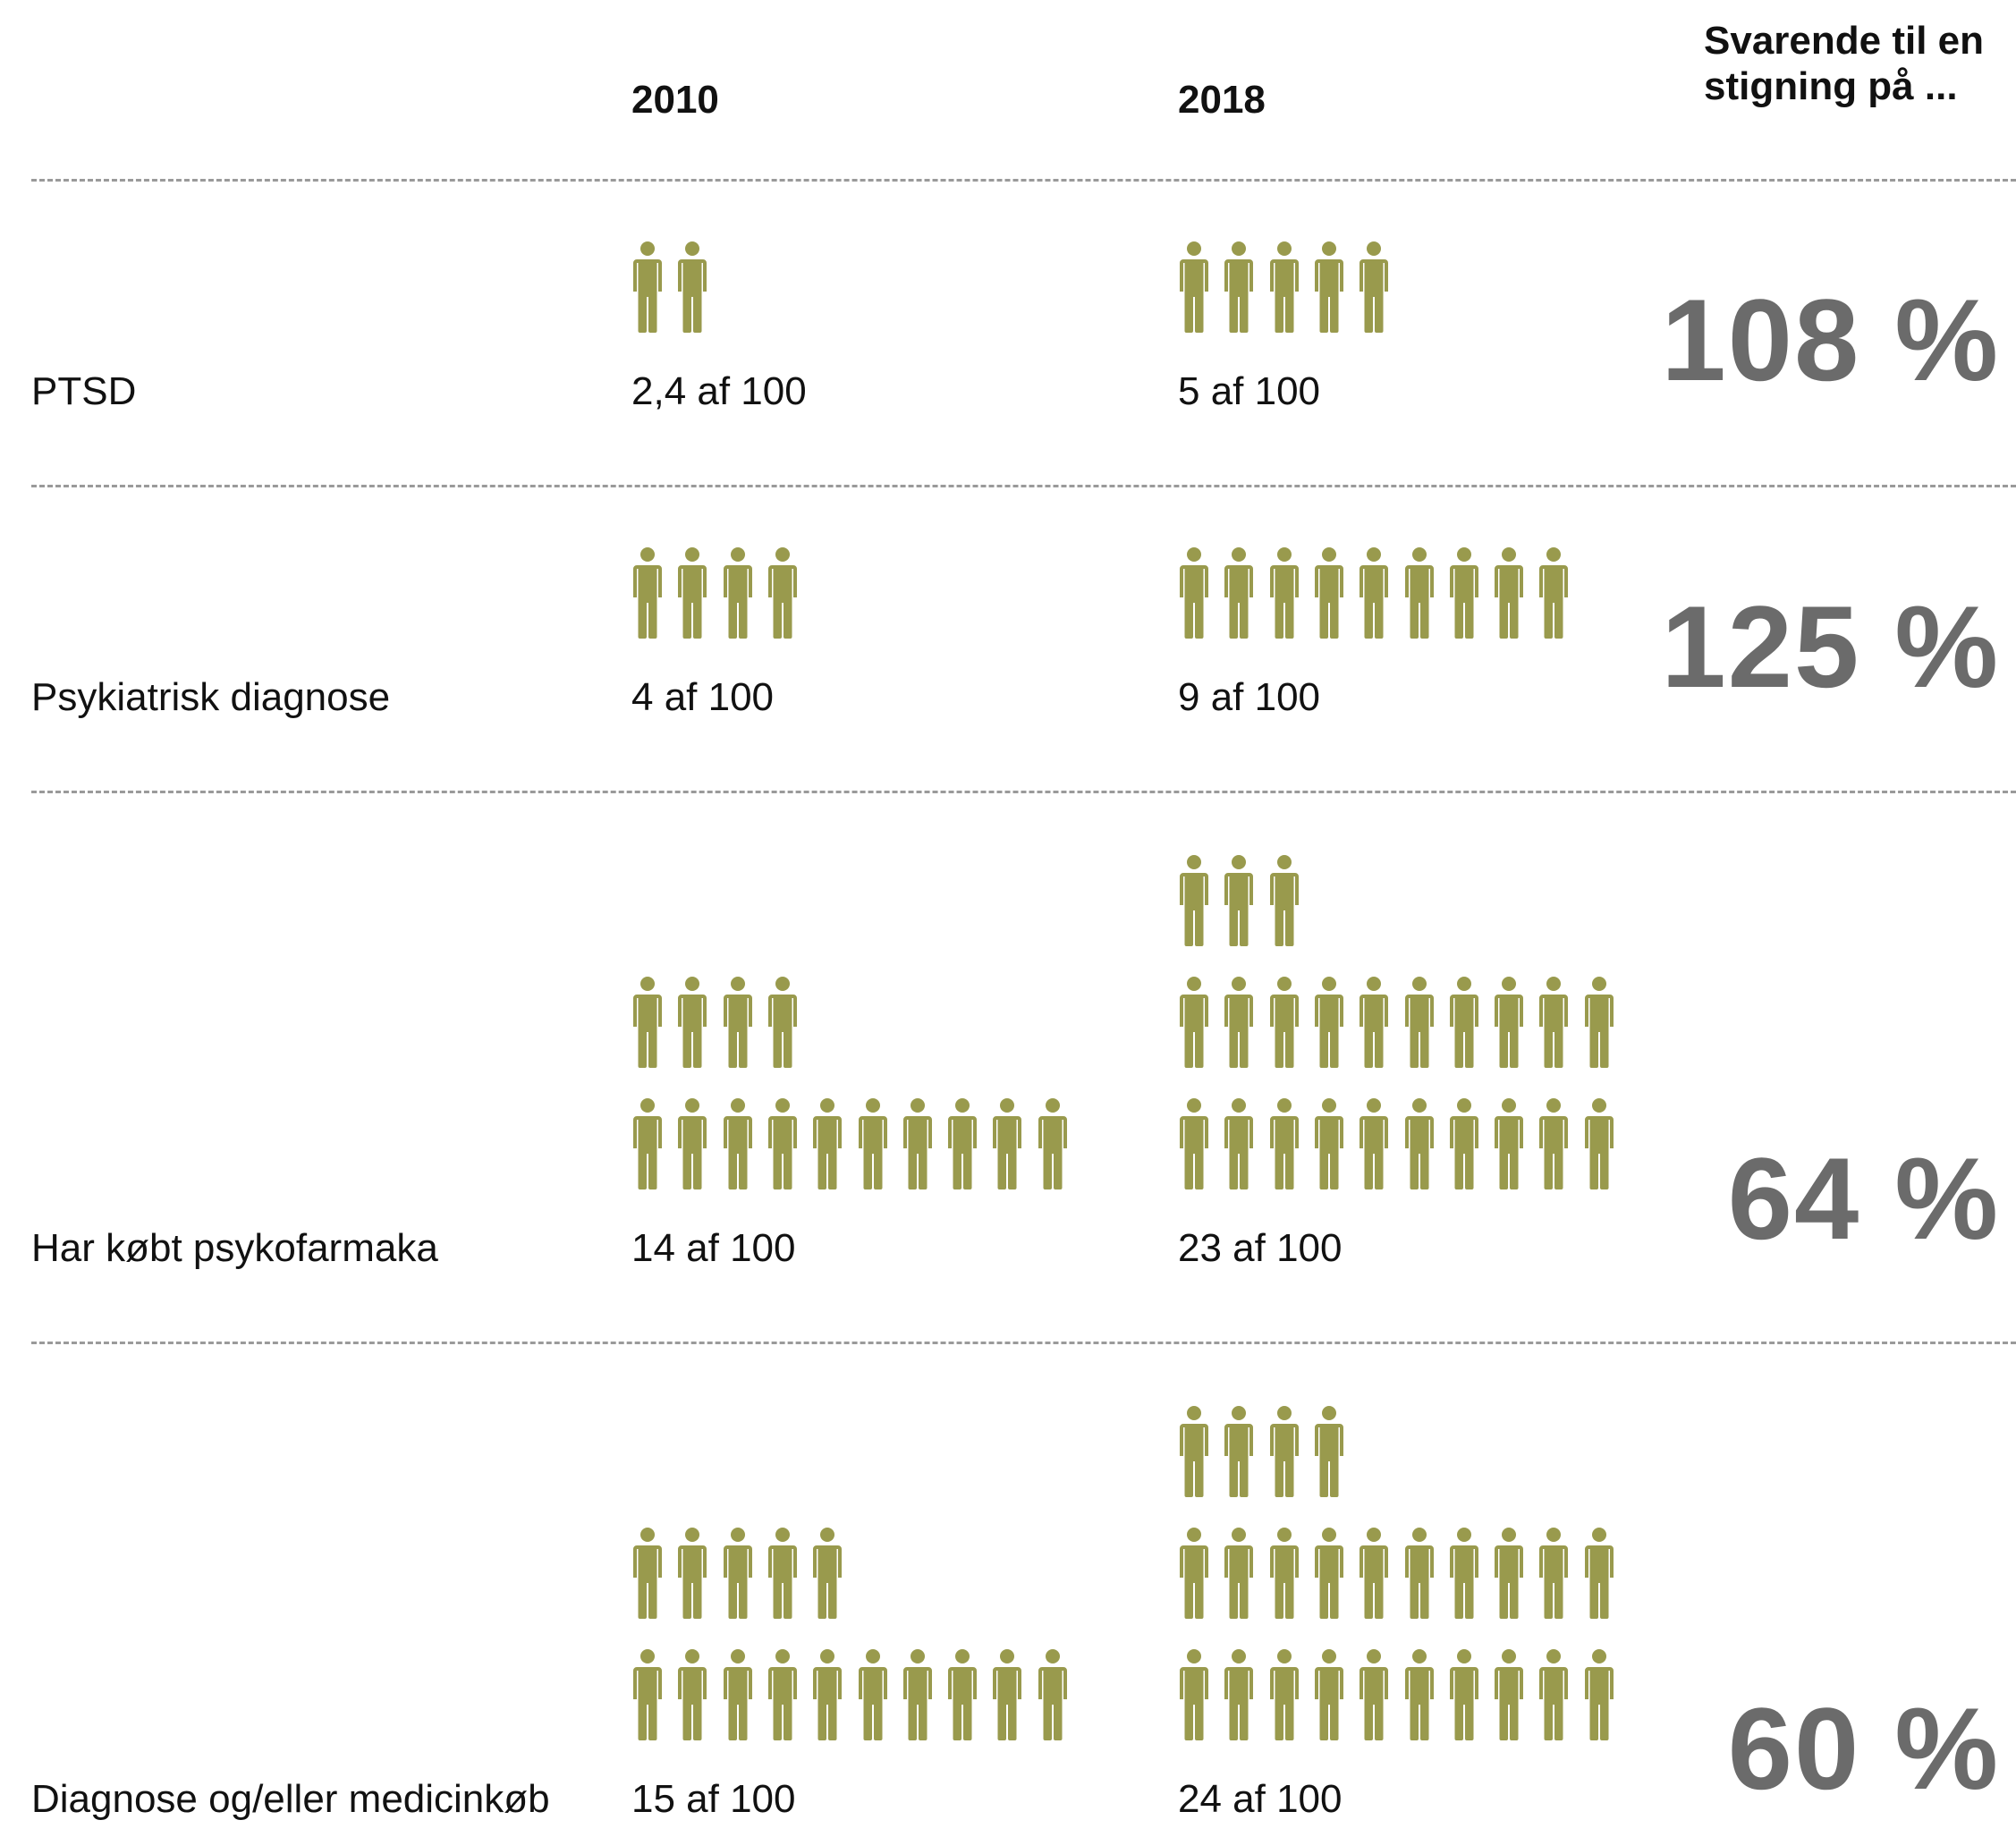  What do you see at coordinates (291, 1799) in the screenshot?
I see `row-label: Diagnose og/eller medicinkøb` at bounding box center [291, 1799].